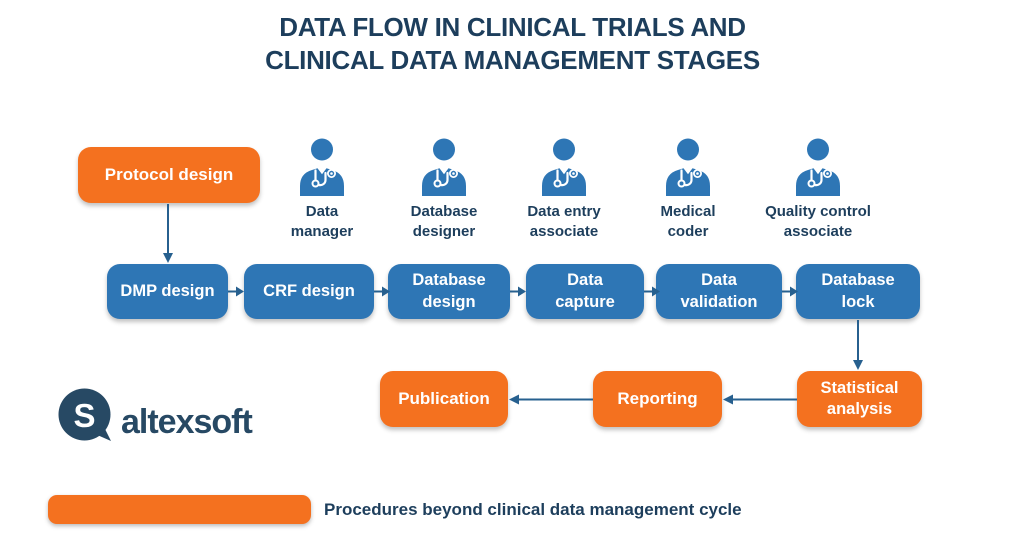  I want to click on stage-box-database-design: Database design, so click(449, 291).